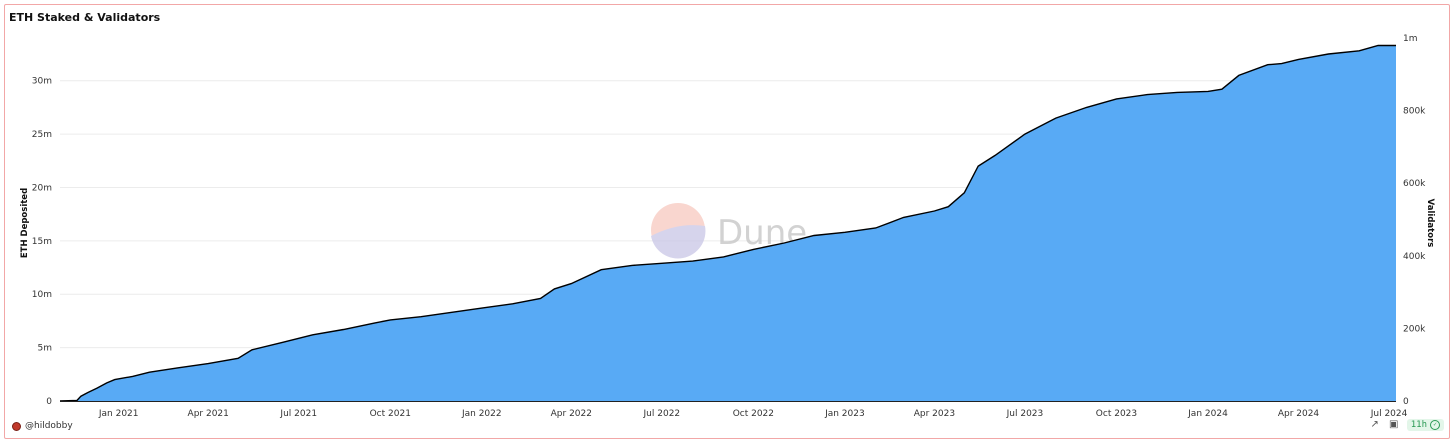 The width and height of the screenshot is (1456, 445). I want to click on y-axis-ticks: 0 5m 10m 15m 20m 25m 30m, so click(42, 242).